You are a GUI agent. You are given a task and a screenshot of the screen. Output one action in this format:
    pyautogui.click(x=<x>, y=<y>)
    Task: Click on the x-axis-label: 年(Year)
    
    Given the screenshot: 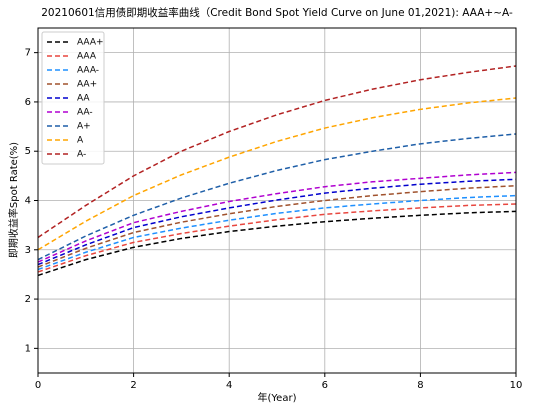 What is the action you would take?
    pyautogui.click(x=277, y=397)
    